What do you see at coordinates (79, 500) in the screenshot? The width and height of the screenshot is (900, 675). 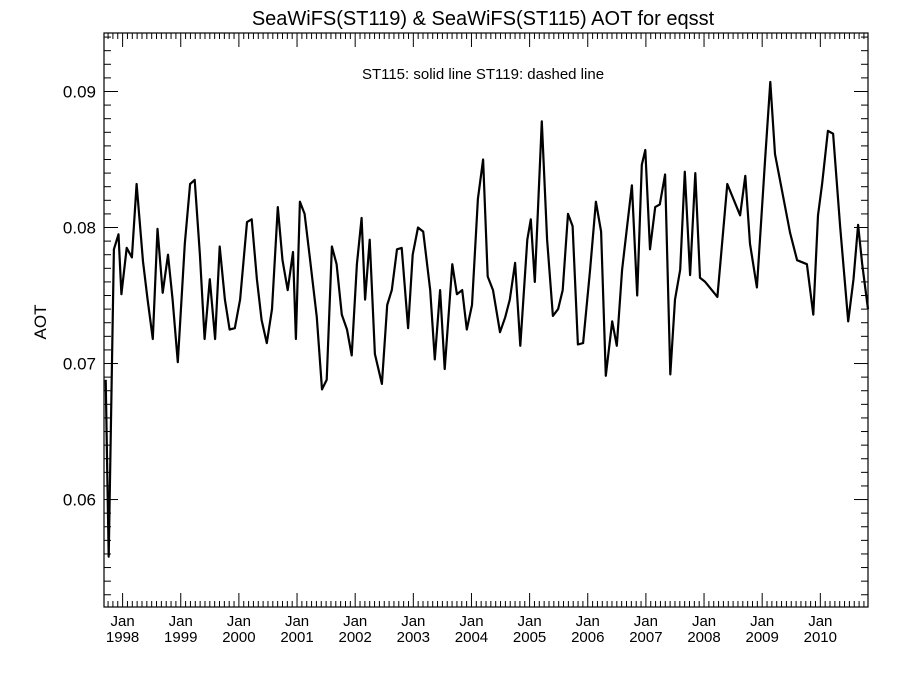 I see `y-tick-label: 0.06` at bounding box center [79, 500].